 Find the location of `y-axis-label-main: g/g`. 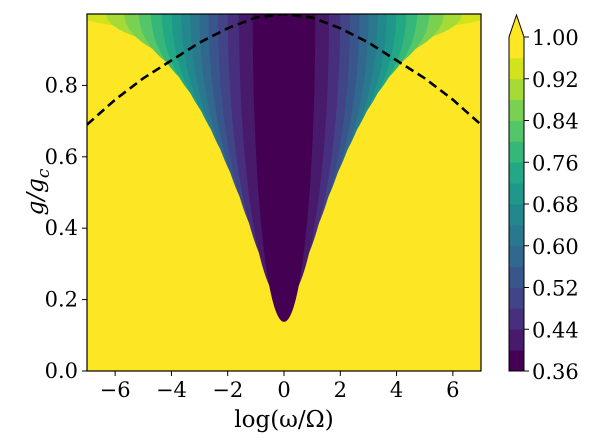

y-axis-label-main: g/g is located at coordinates (36, 196).